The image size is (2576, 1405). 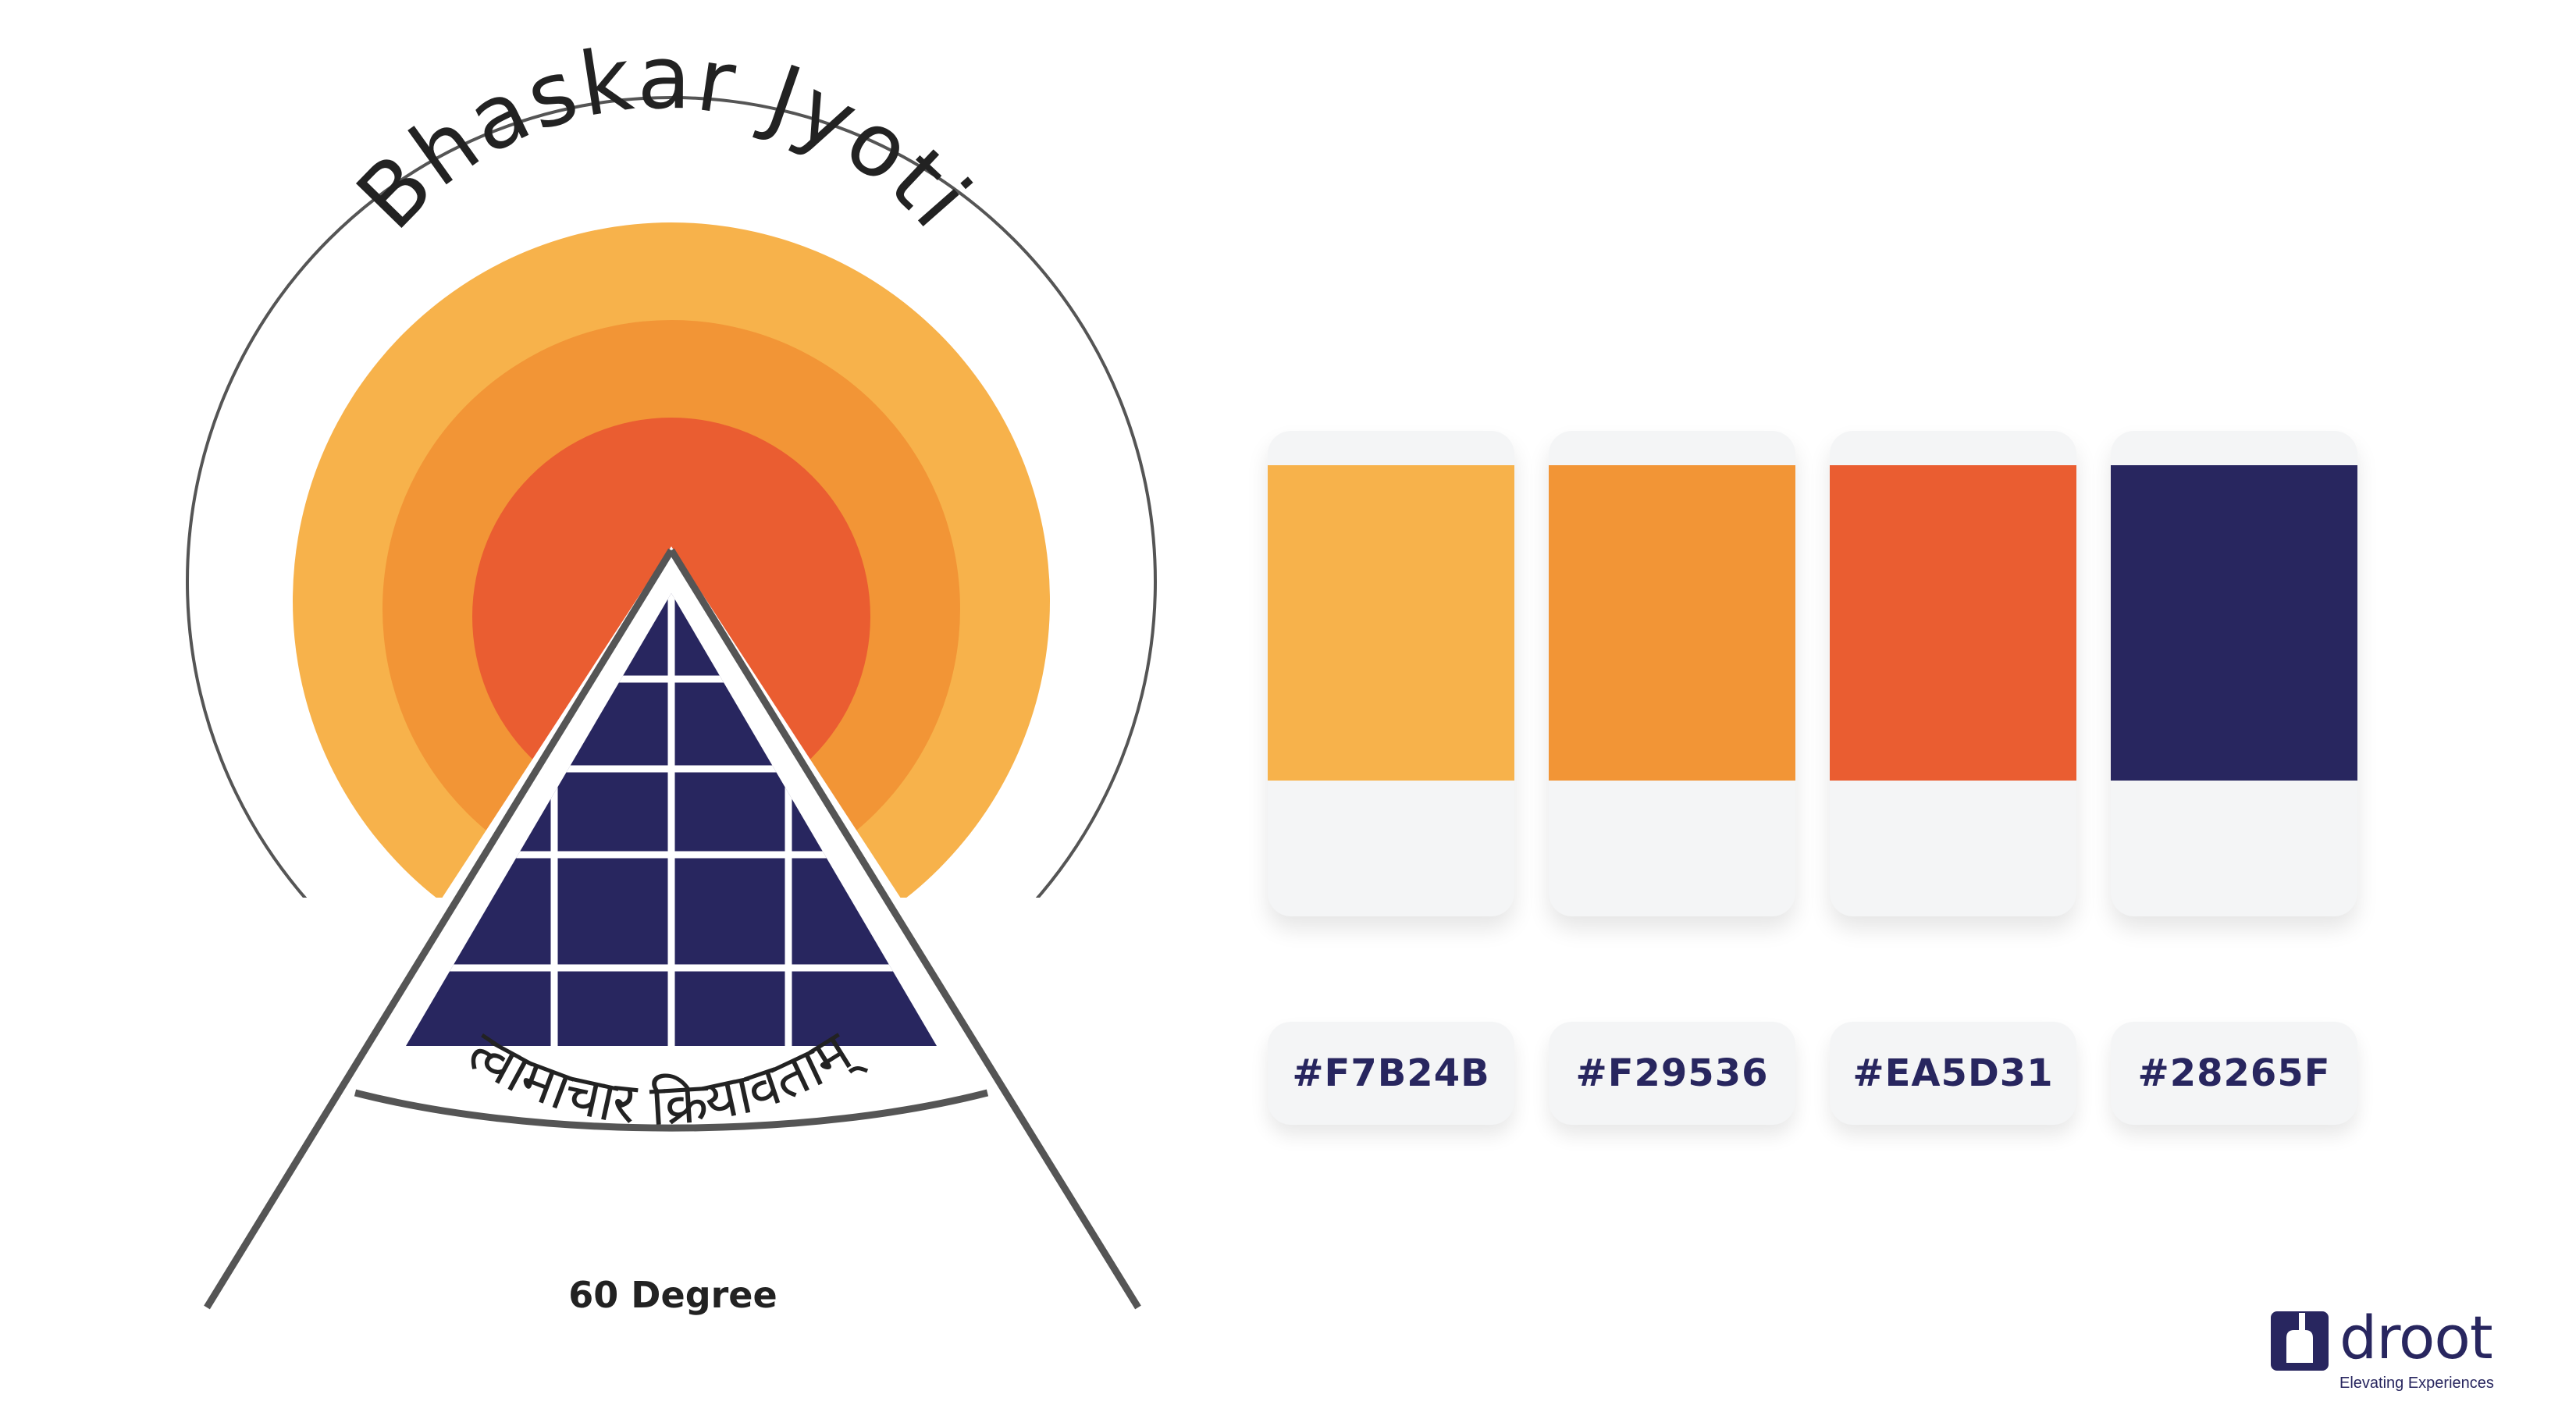 What do you see at coordinates (1672, 1074) in the screenshot?
I see `hex-label-2: #F29536` at bounding box center [1672, 1074].